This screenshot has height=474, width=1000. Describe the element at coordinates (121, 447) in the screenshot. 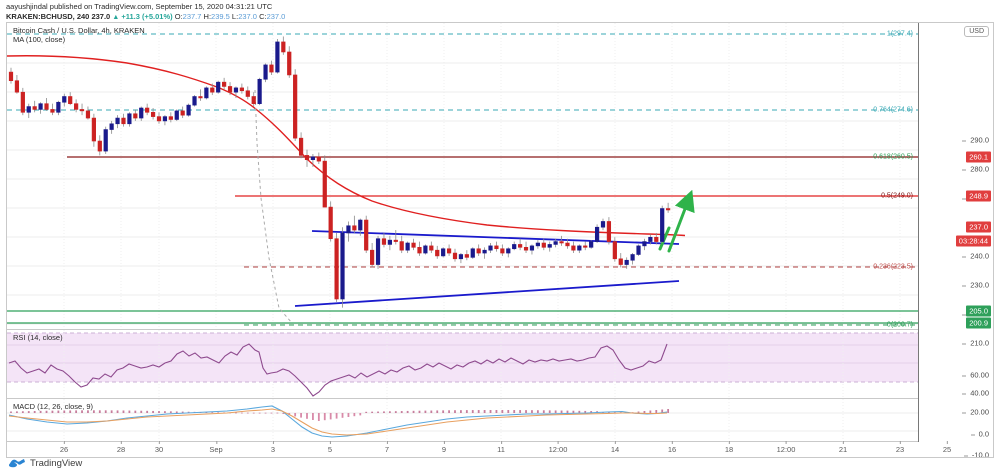

I see `time-axis-label: 28` at that location.